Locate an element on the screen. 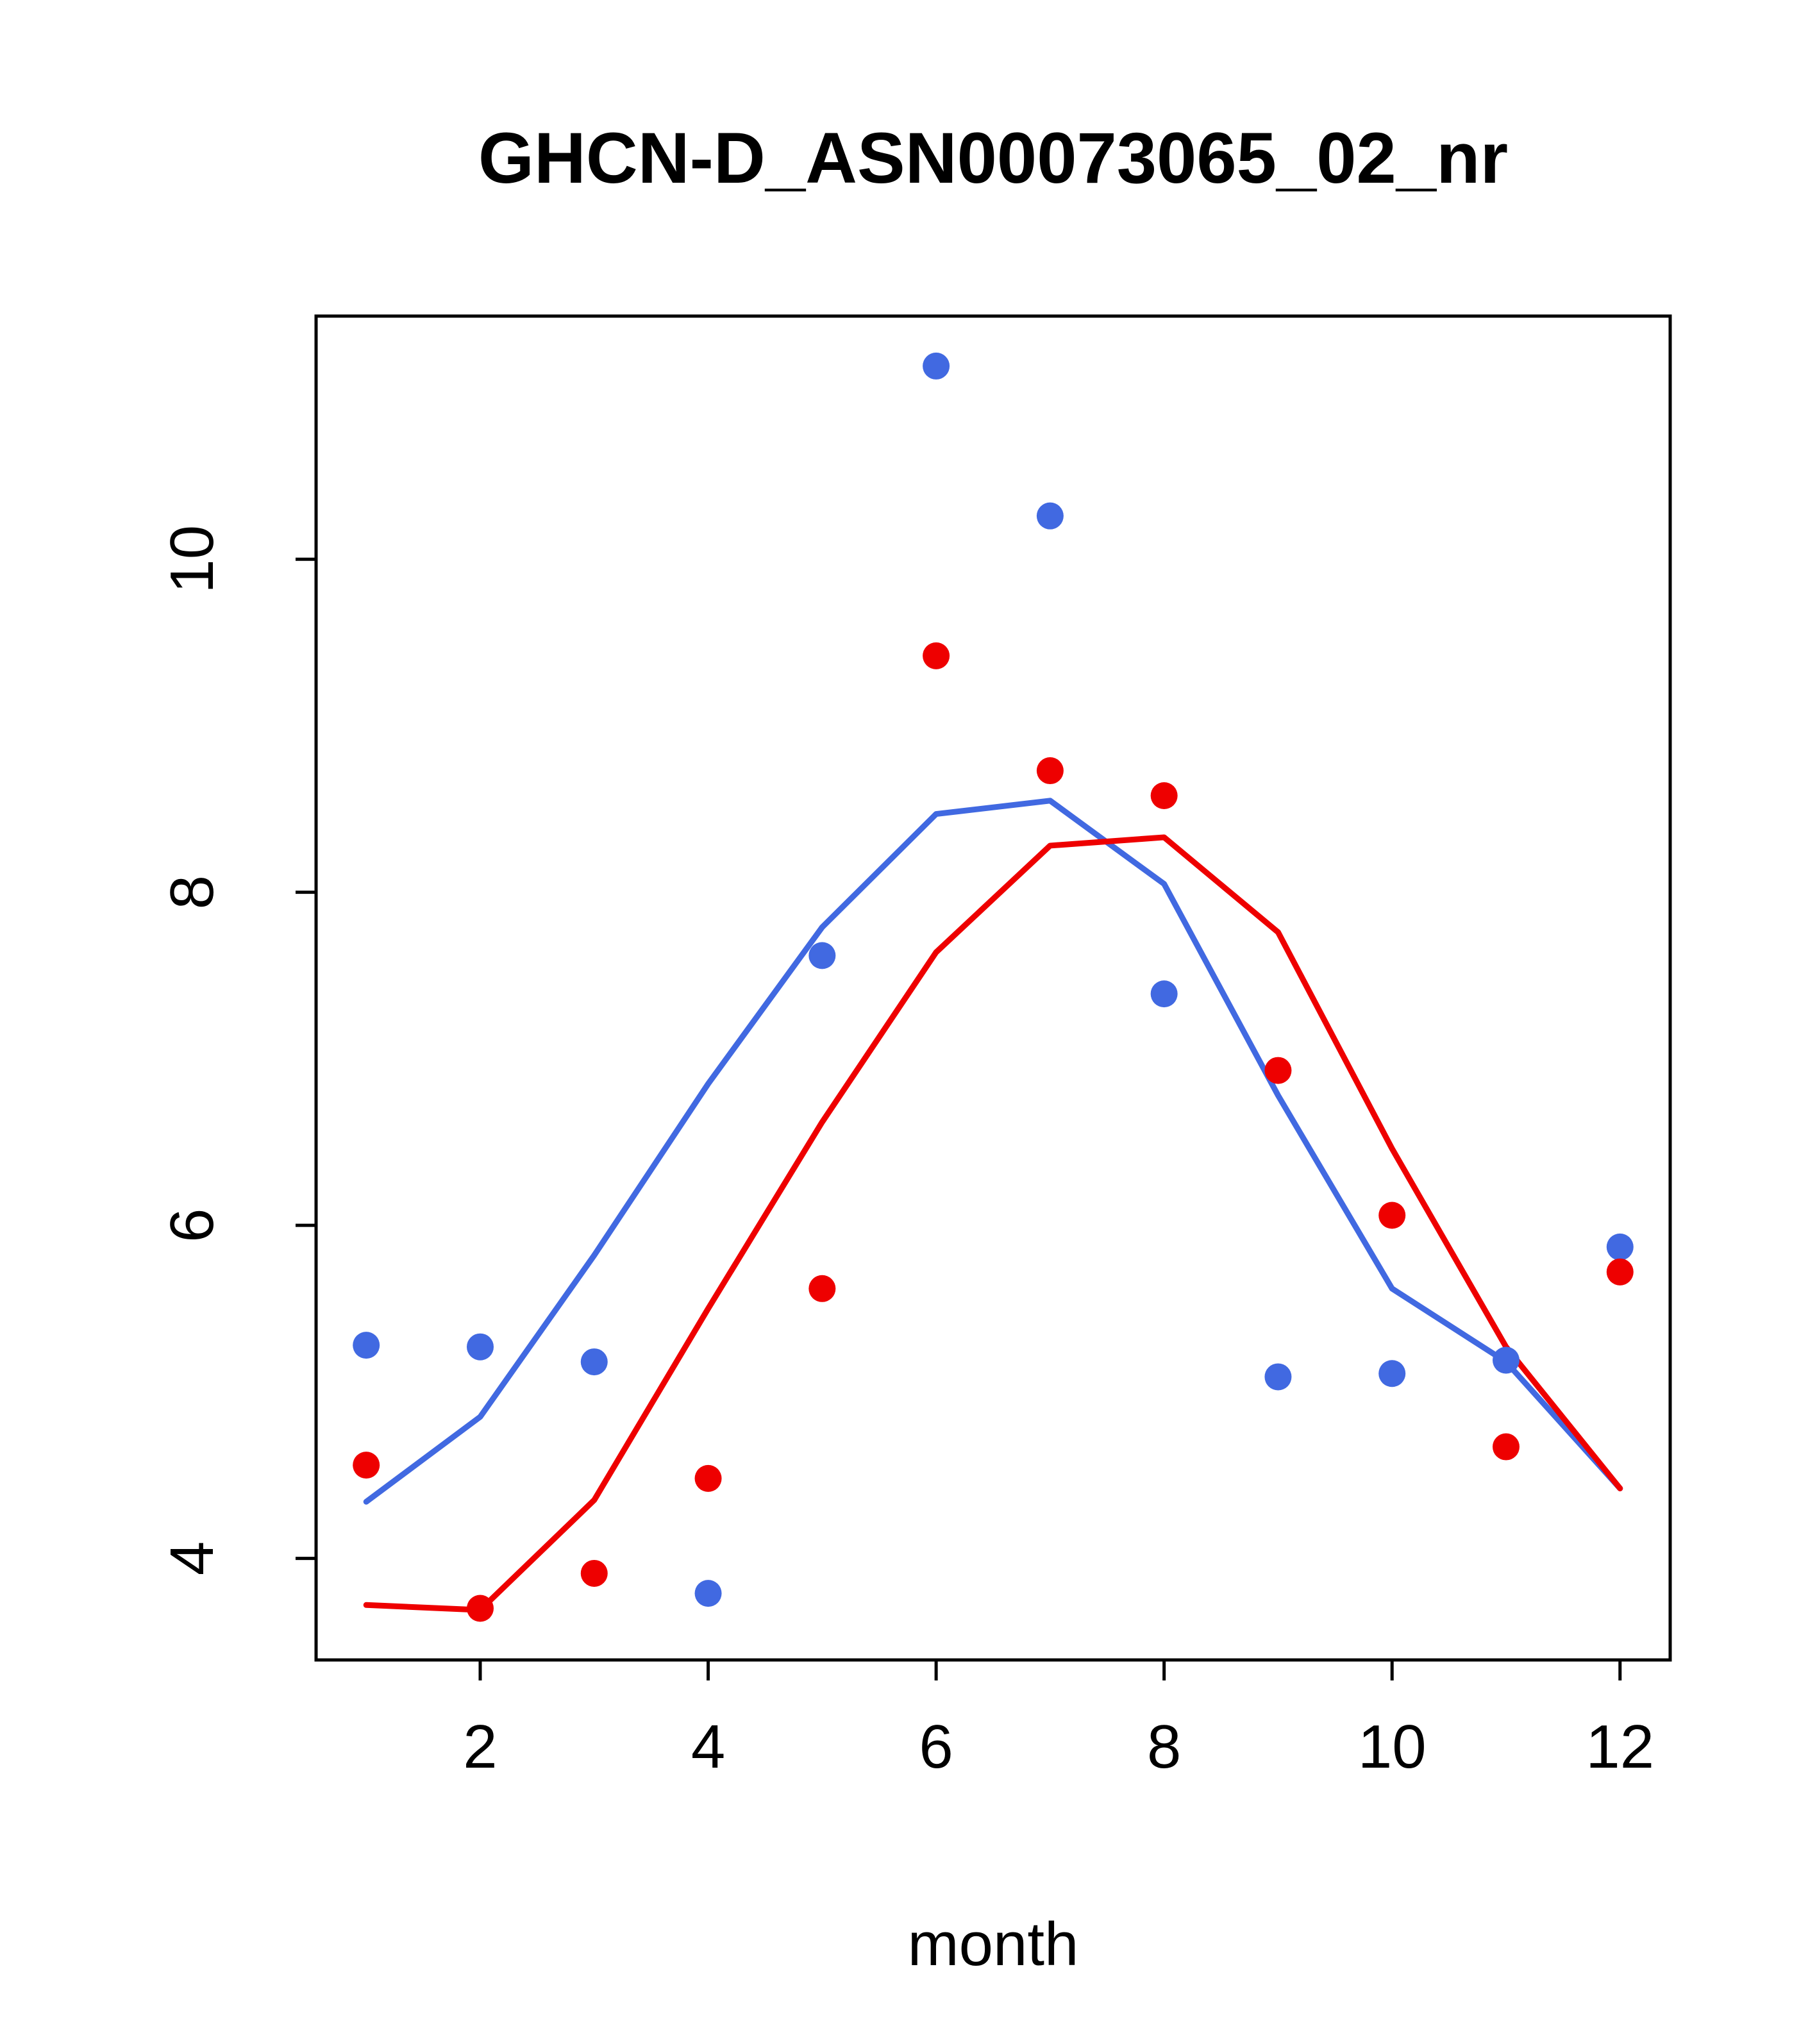 This screenshot has height=2044, width=1817. y-tick-label: 8 is located at coordinates (192, 892).